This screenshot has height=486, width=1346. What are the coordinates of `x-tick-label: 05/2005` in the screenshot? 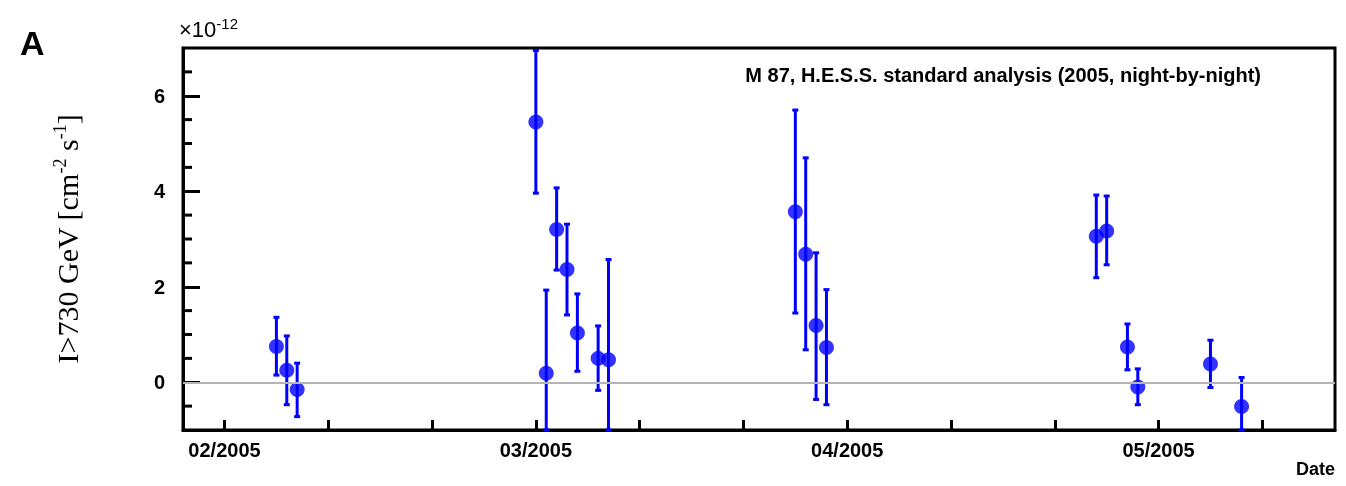 It's located at (1158, 450).